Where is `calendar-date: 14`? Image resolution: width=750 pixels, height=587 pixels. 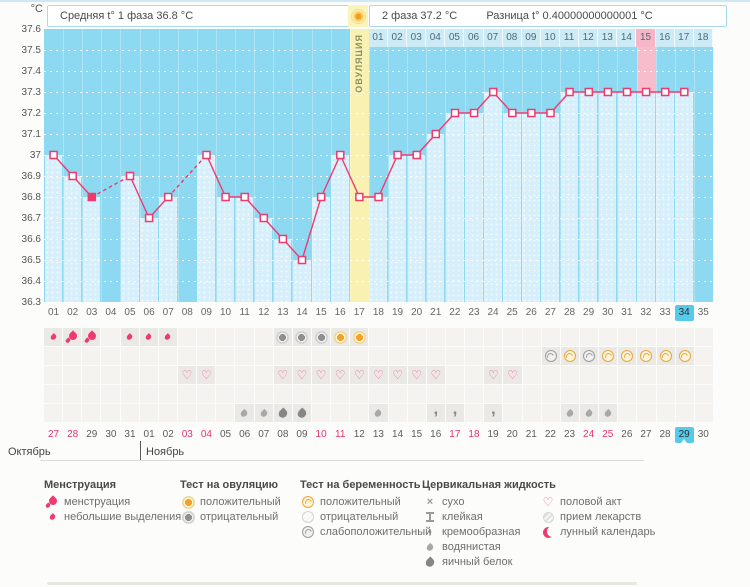
calendar-date: 14 is located at coordinates (397, 434).